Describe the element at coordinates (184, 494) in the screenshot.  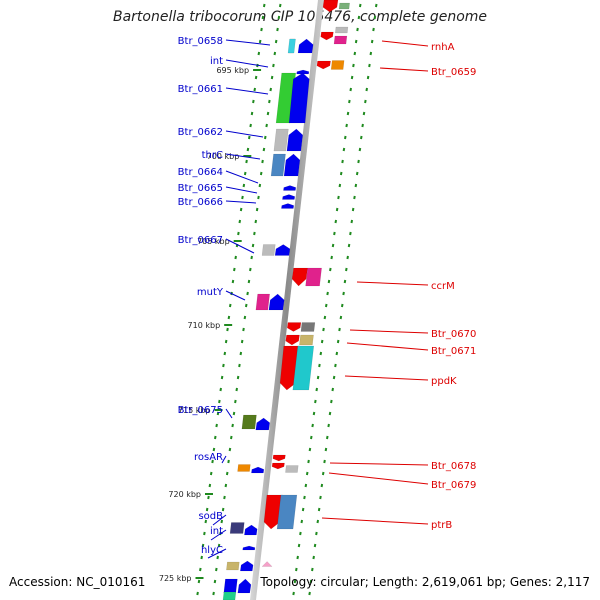
I see `kbp-label: 720 kbp` at that location.